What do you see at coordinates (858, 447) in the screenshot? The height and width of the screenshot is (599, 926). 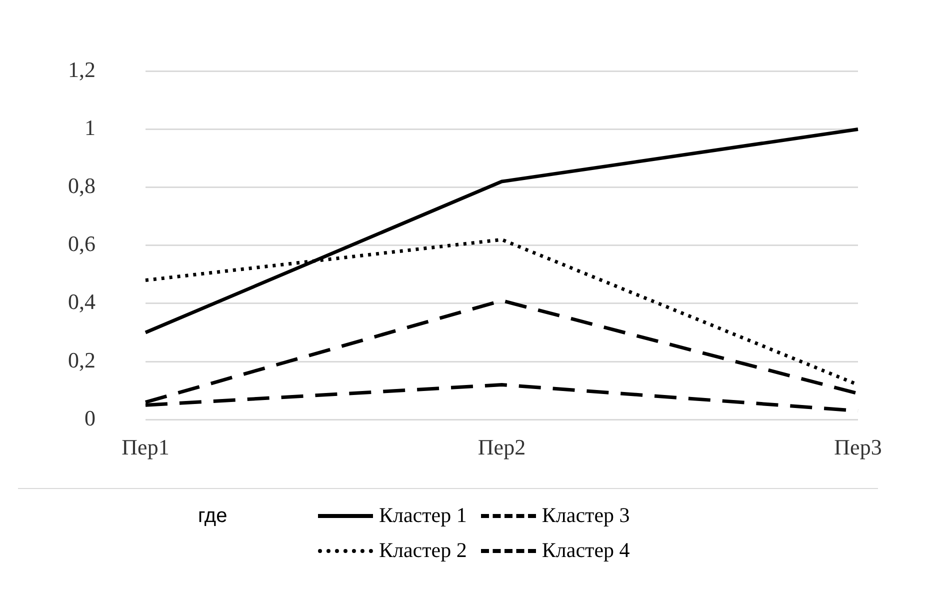 I see `x-tick-label: Пер3` at bounding box center [858, 447].